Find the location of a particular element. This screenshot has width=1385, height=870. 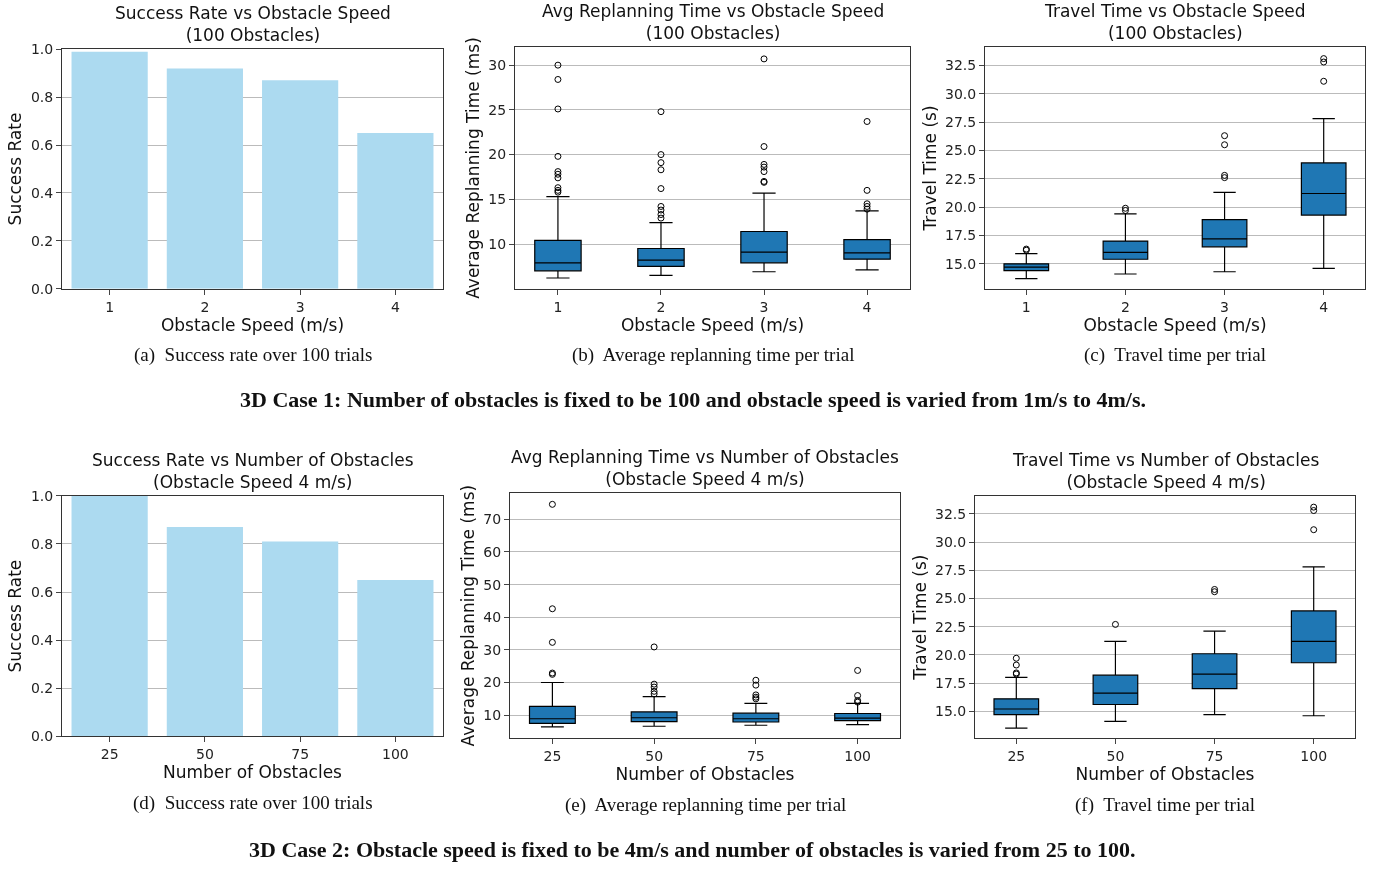

chart-title: Avg Replanning Time vs Number of Obstacles is located at coordinates (705, 457).